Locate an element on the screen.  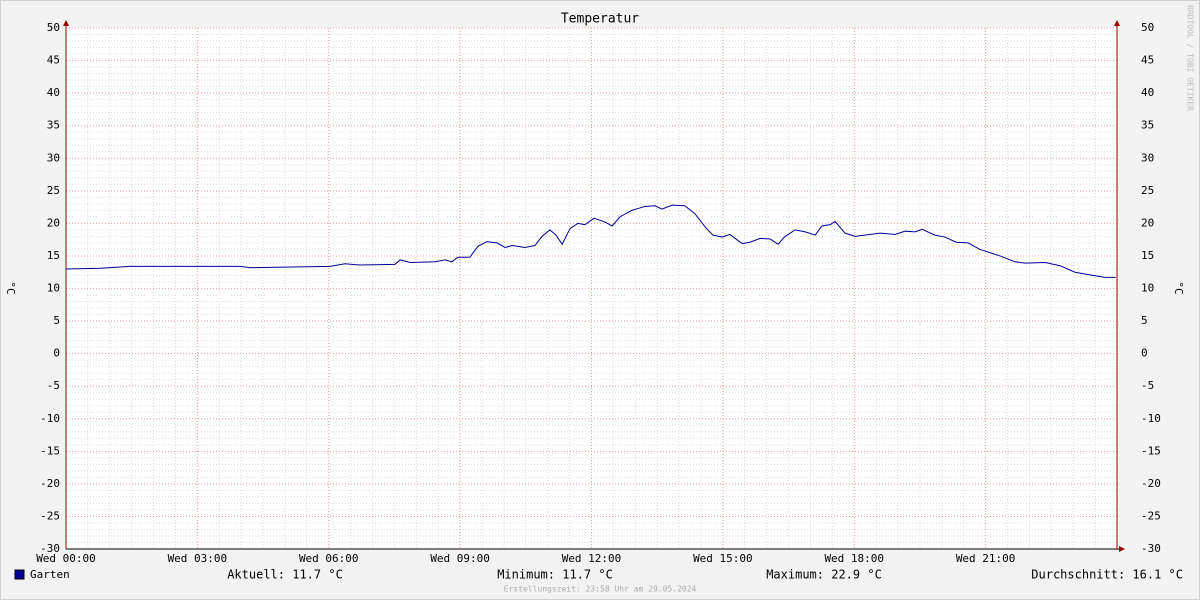
watermark: RRDTOOL / TOBI OETIKER is located at coordinates (1190, 58).